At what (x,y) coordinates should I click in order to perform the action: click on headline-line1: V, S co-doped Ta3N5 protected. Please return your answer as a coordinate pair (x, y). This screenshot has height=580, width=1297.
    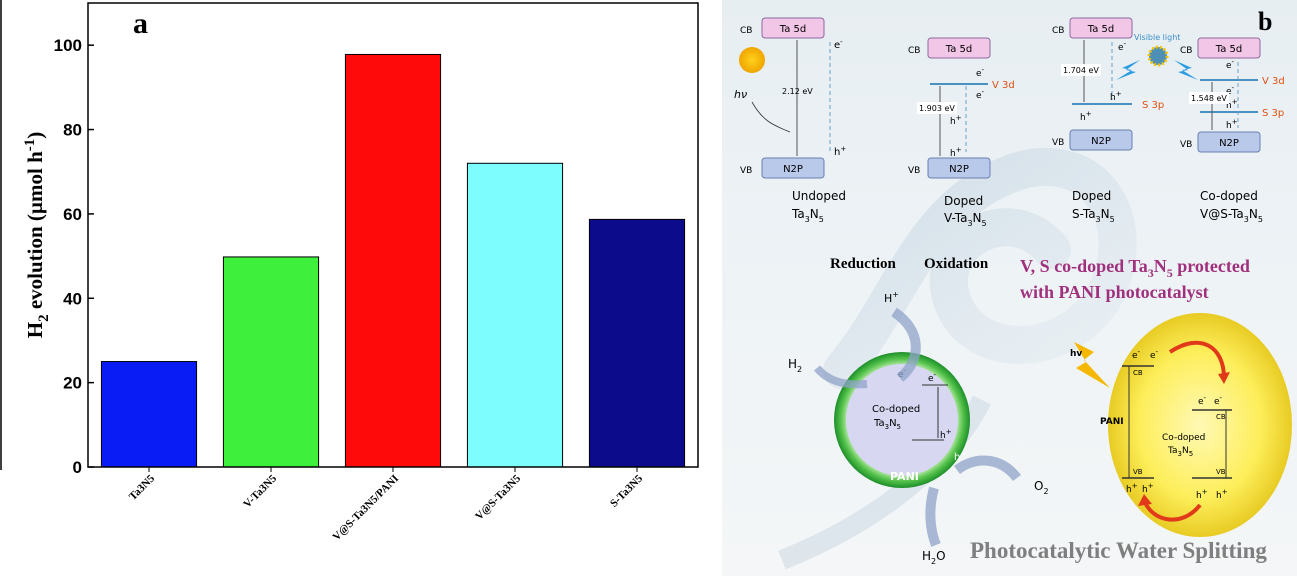
    Looking at the image, I should click on (1135, 268).